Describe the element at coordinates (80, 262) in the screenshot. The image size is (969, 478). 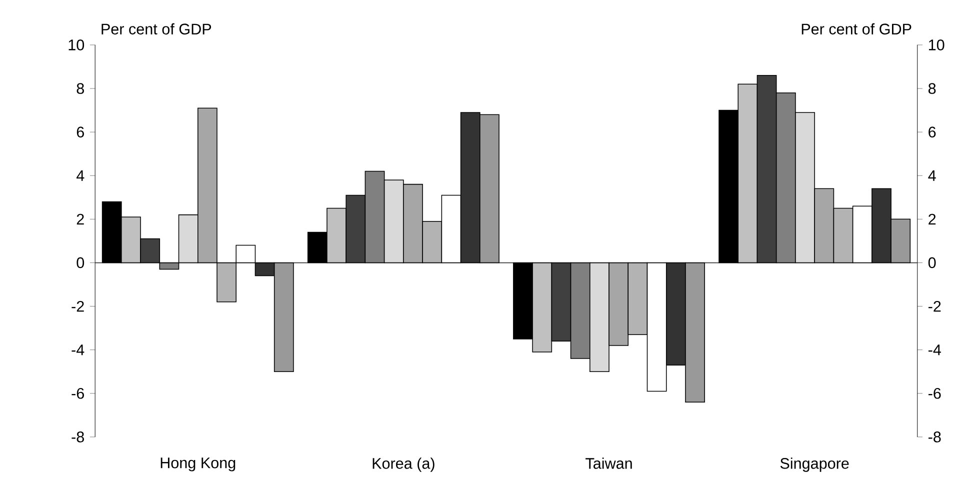
I see `y-tick-label: 0` at that location.